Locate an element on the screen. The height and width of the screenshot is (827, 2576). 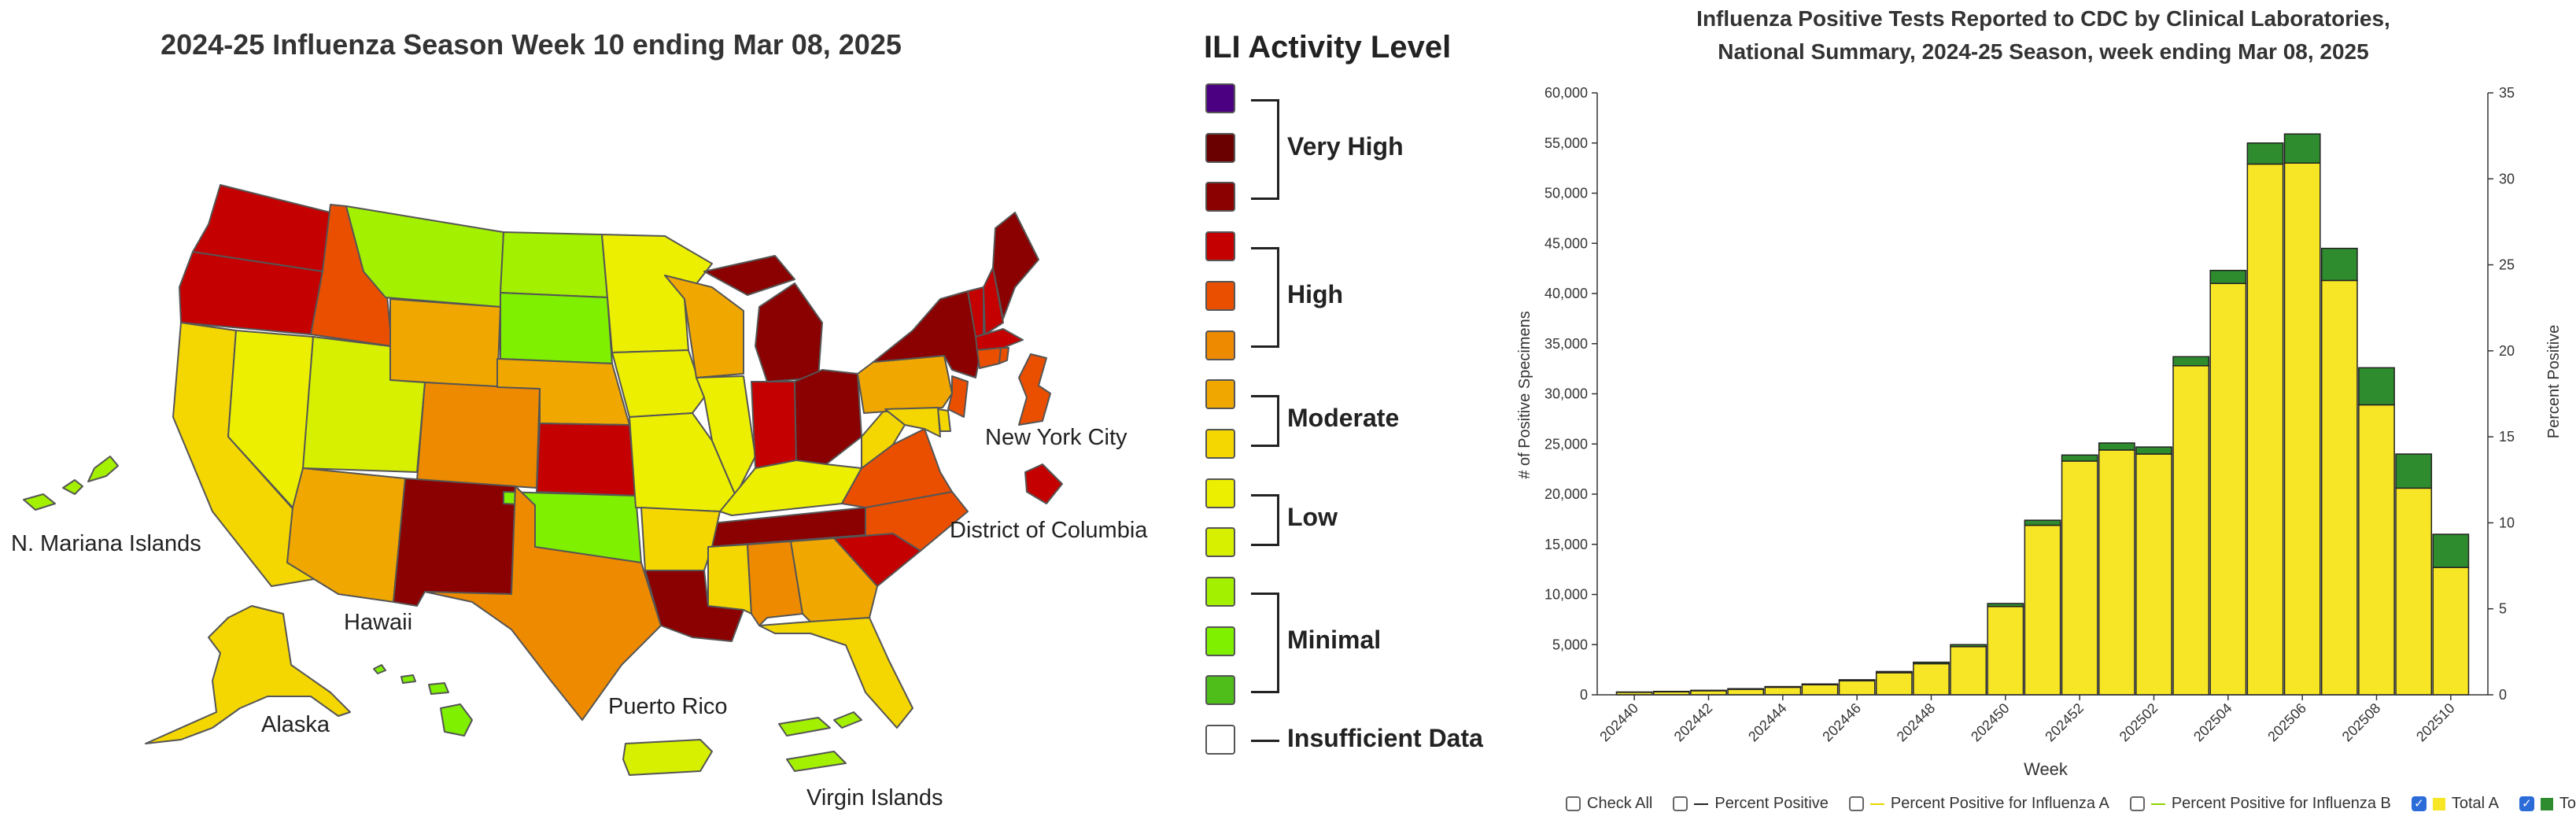
state-arizona is located at coordinates (346, 535).